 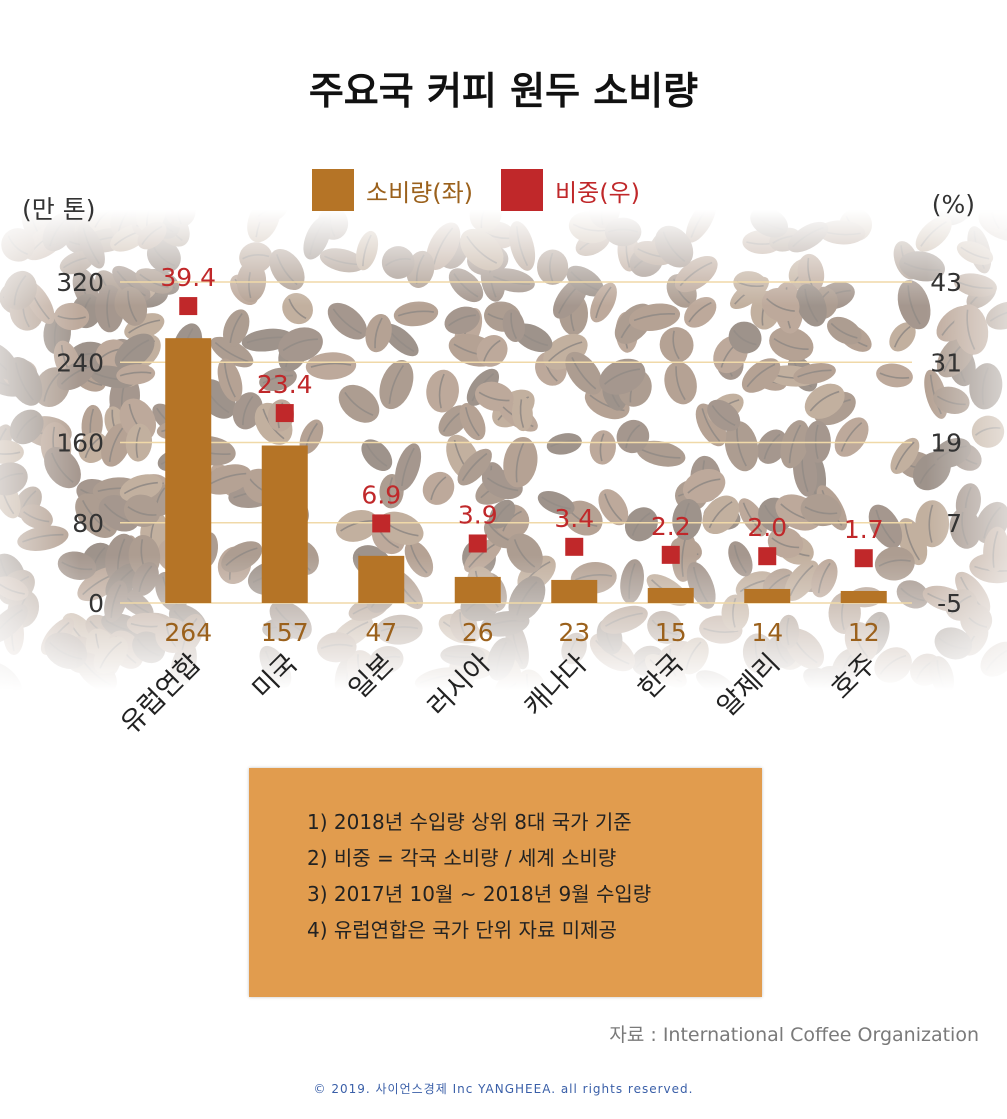 I want to click on category-label: 미국, so click(x=275, y=676).